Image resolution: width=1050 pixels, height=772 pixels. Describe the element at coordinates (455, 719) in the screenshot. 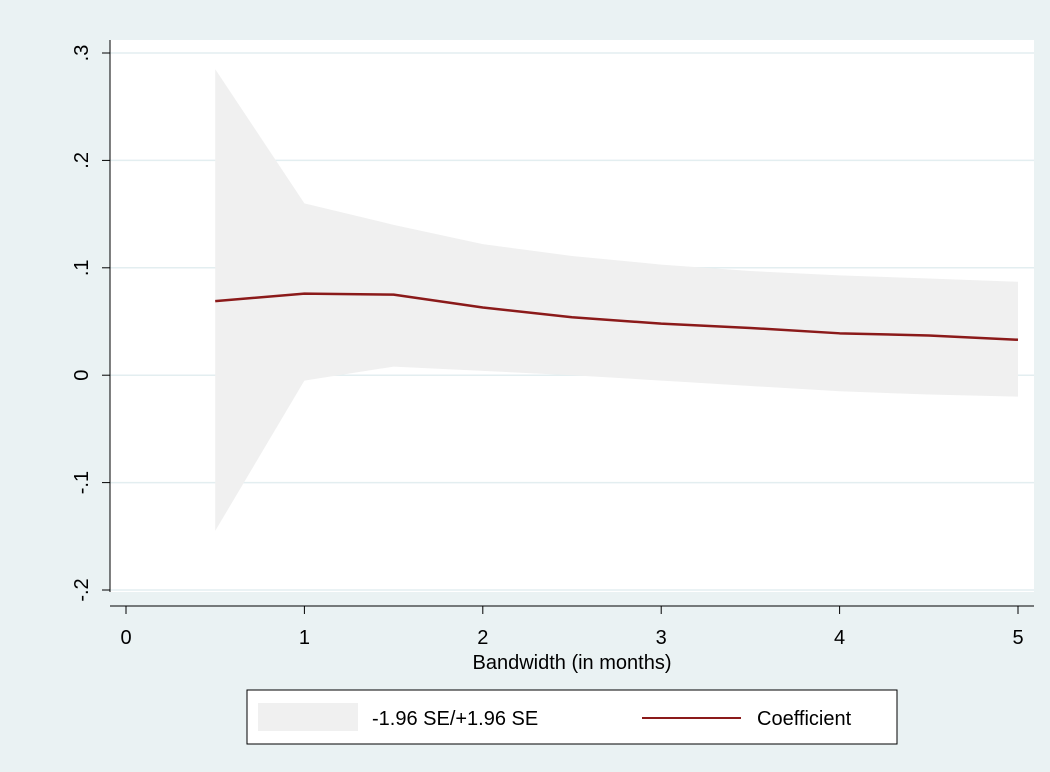

I see `legend-band-label: -1.96 SE/+1.96 SE` at that location.